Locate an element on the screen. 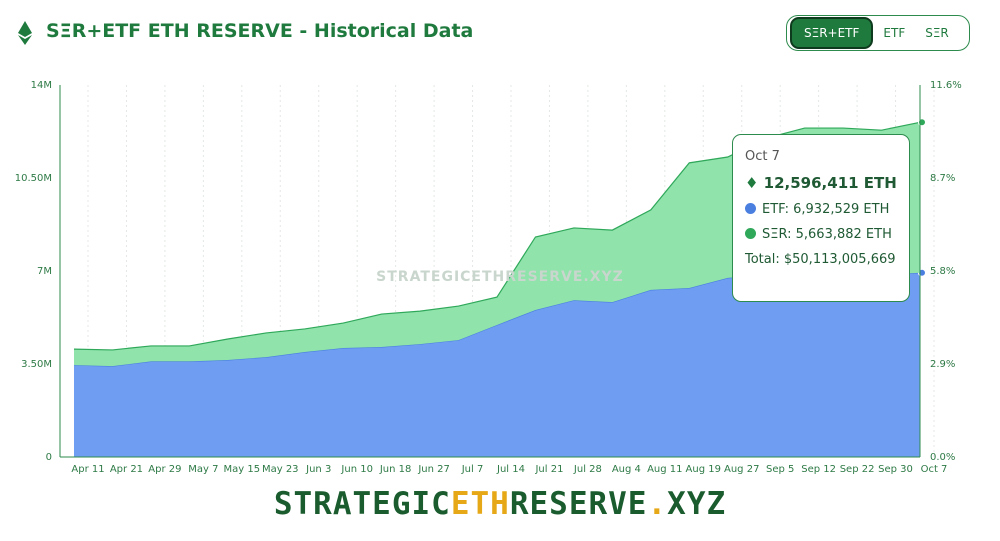 The height and width of the screenshot is (541, 1000). x-tick-label: Oct 7 is located at coordinates (934, 469).